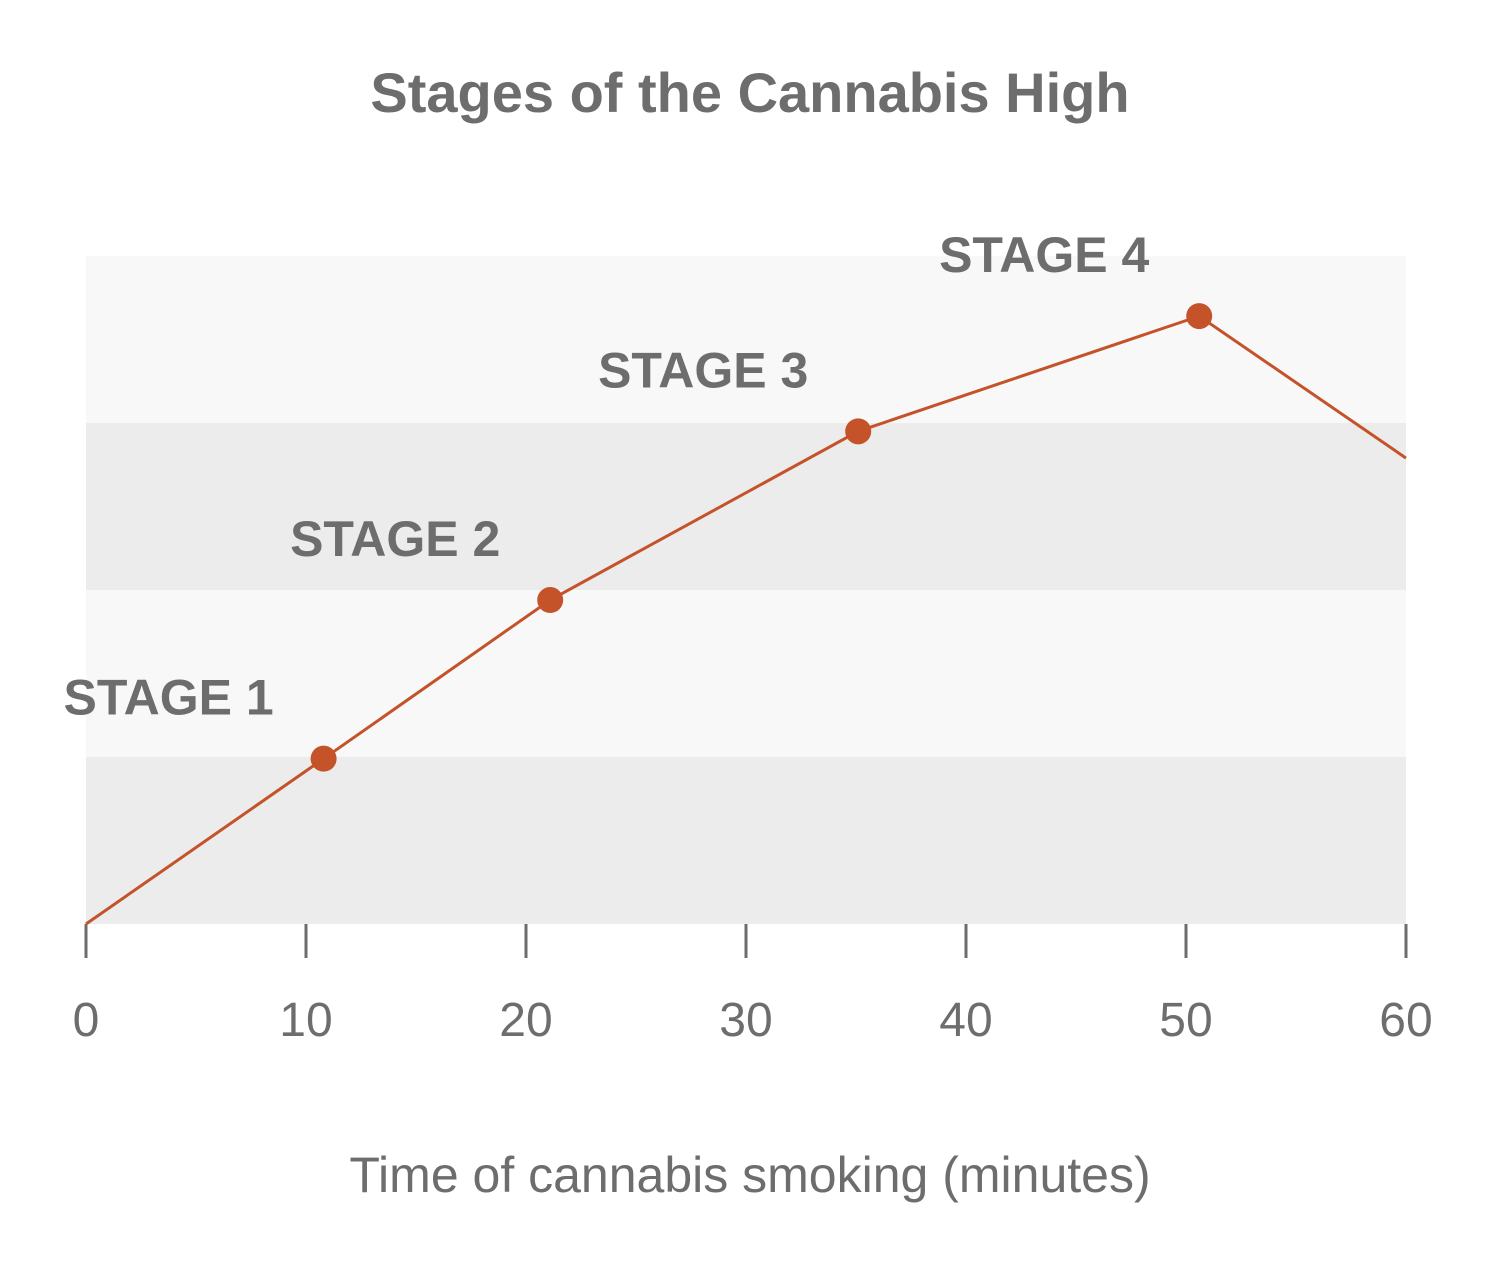 The image size is (1501, 1286). What do you see at coordinates (749, 92) in the screenshot?
I see `chart-title: Stages of the Cannabis High` at bounding box center [749, 92].